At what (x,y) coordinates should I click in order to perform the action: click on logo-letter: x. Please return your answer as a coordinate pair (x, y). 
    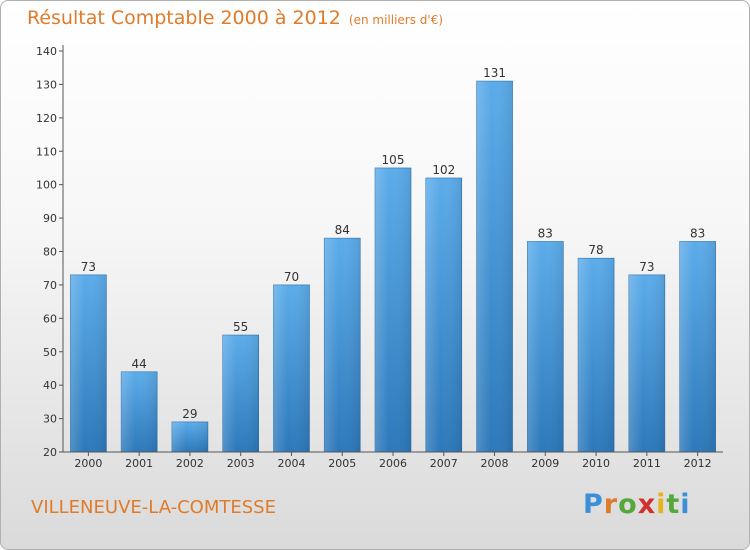
    Looking at the image, I should click on (647, 504).